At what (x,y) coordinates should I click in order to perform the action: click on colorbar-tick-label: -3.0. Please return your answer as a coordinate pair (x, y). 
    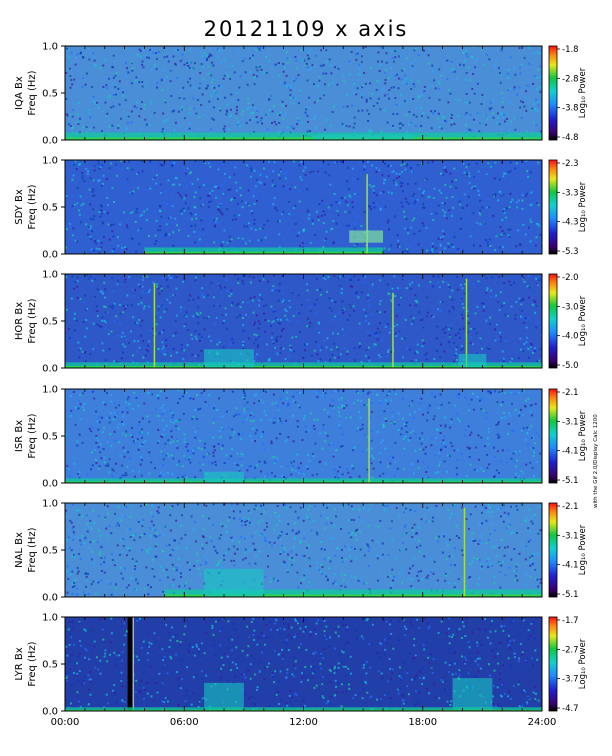
    Looking at the image, I should click on (570, 307).